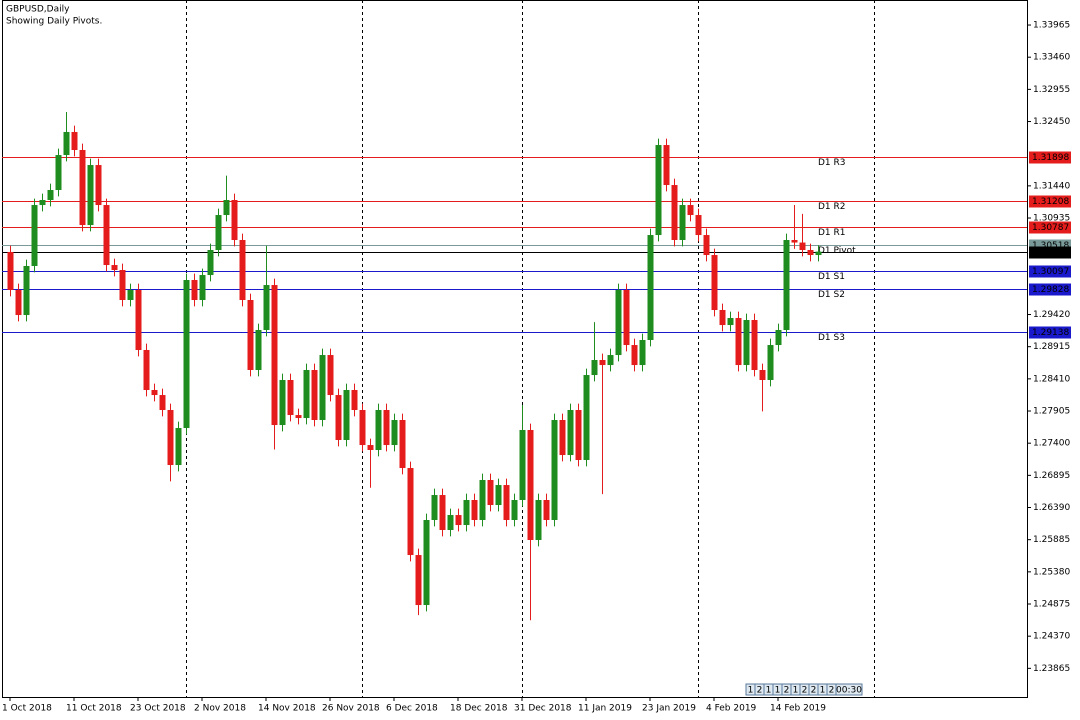  What do you see at coordinates (1051, 219) in the screenshot?
I see `y-tick-label: 1.30935` at bounding box center [1051, 219].